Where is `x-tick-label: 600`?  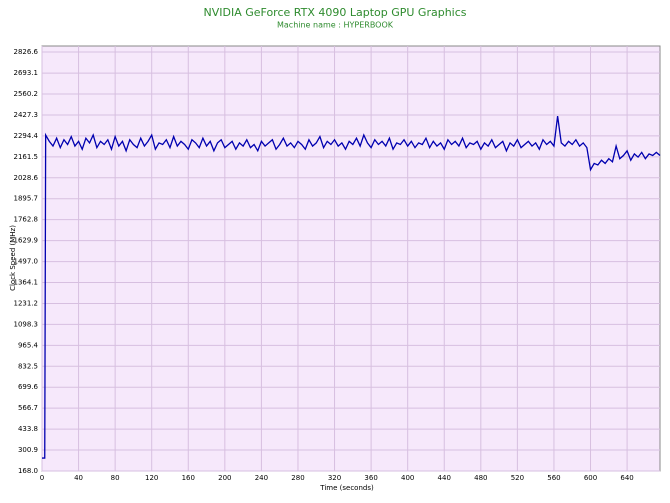 x-tick-label: 600 is located at coordinates (590, 478).